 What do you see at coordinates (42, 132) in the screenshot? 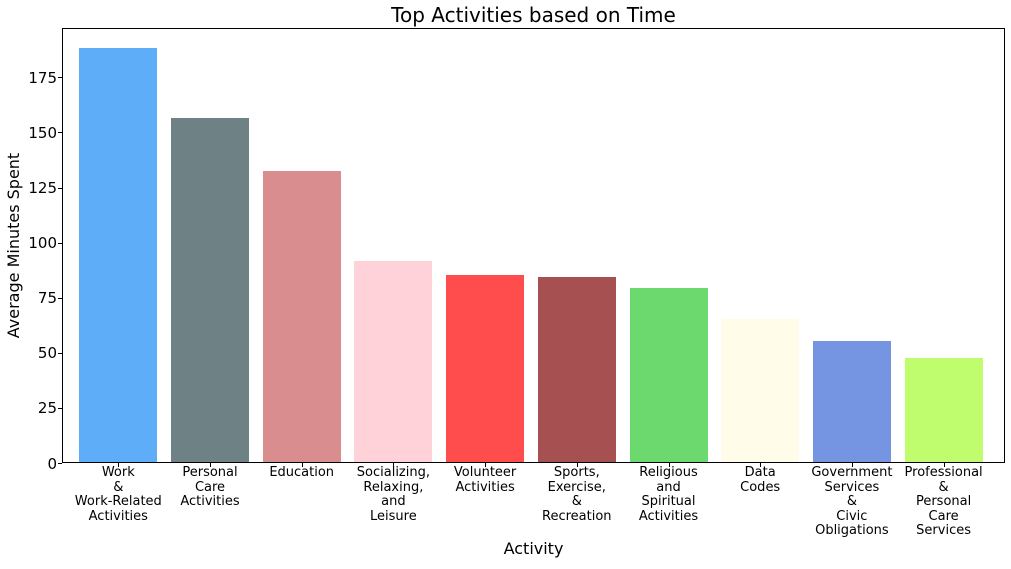
I see `y-tick-label: 150` at bounding box center [42, 132].